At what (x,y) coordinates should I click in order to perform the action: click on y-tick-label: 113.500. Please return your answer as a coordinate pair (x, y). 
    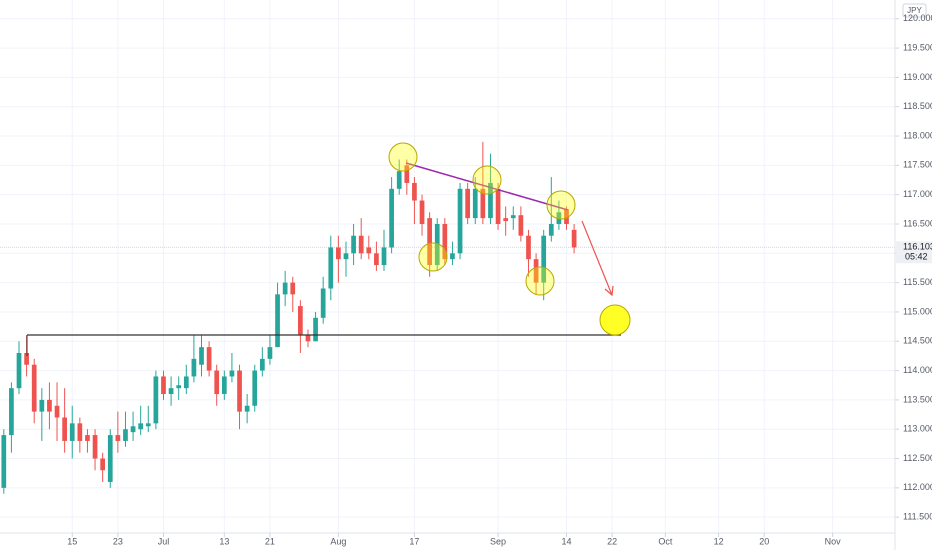
    Looking at the image, I should click on (917, 399).